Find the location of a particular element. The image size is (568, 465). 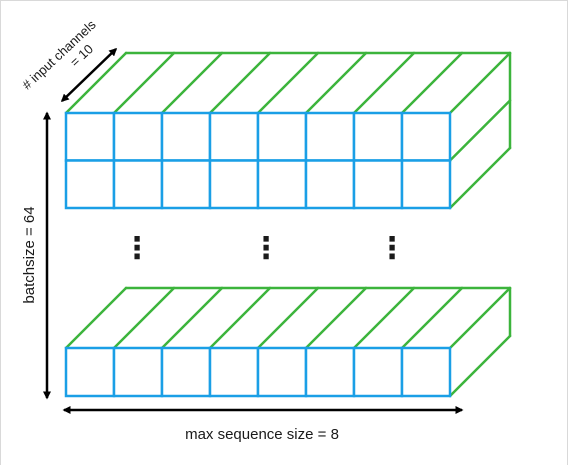

bottom-block-side-depth-edge is located at coordinates (480, 366).